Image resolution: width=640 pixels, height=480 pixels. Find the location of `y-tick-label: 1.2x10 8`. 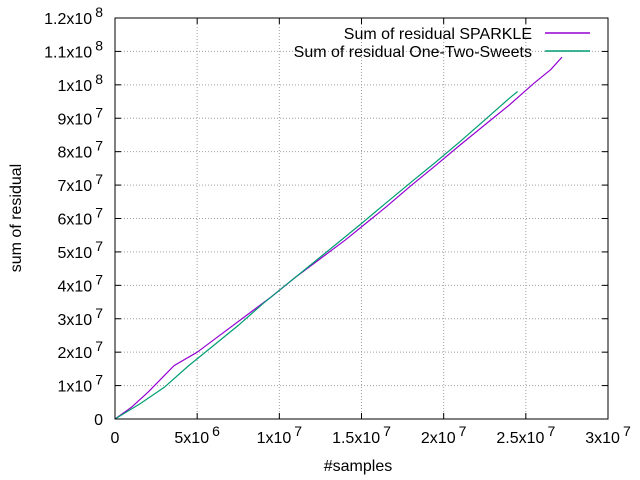

y-tick-label: 1.2x10 8 is located at coordinates (73, 16).